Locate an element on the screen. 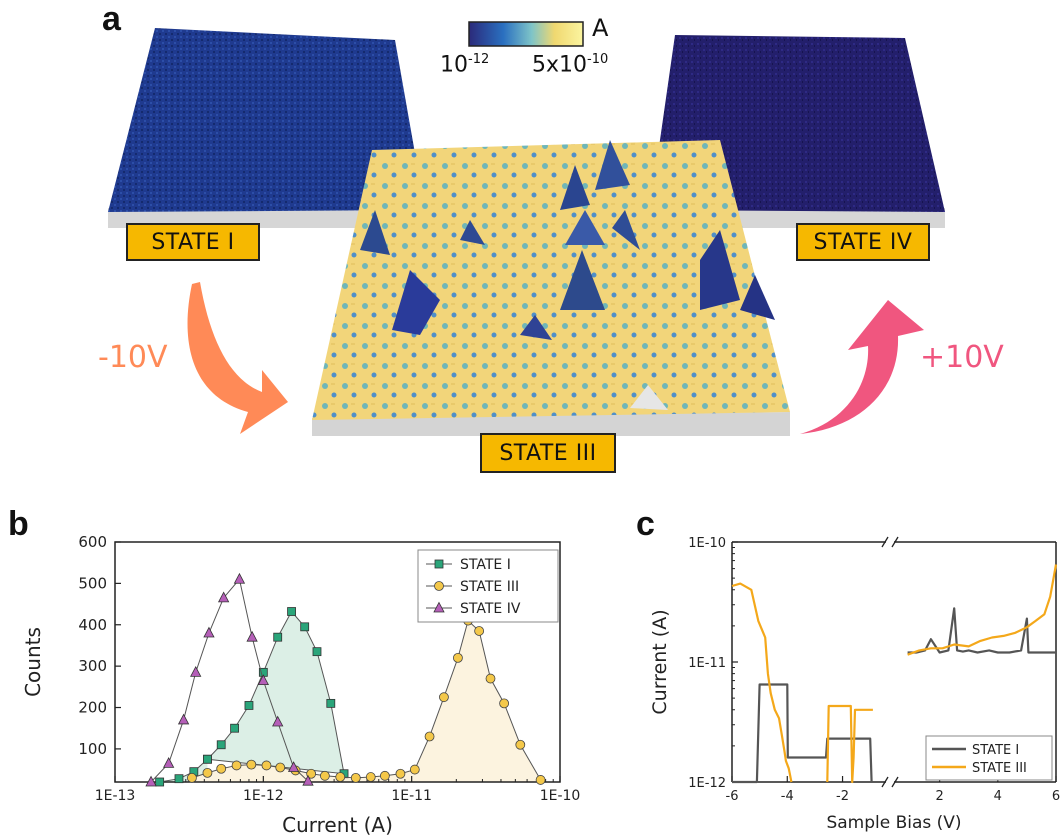  panel-c-letter: c is located at coordinates (645, 524).